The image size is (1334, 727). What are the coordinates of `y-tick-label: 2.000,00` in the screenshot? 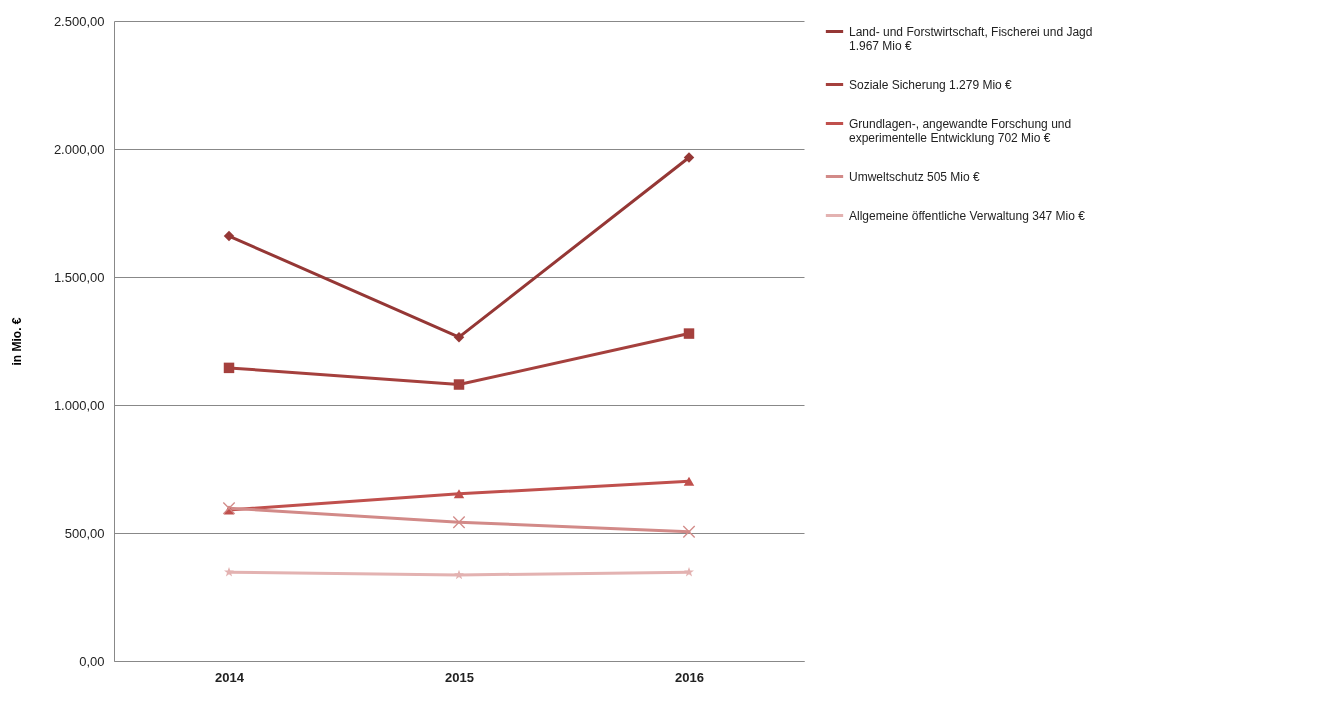 It's located at (79, 149).